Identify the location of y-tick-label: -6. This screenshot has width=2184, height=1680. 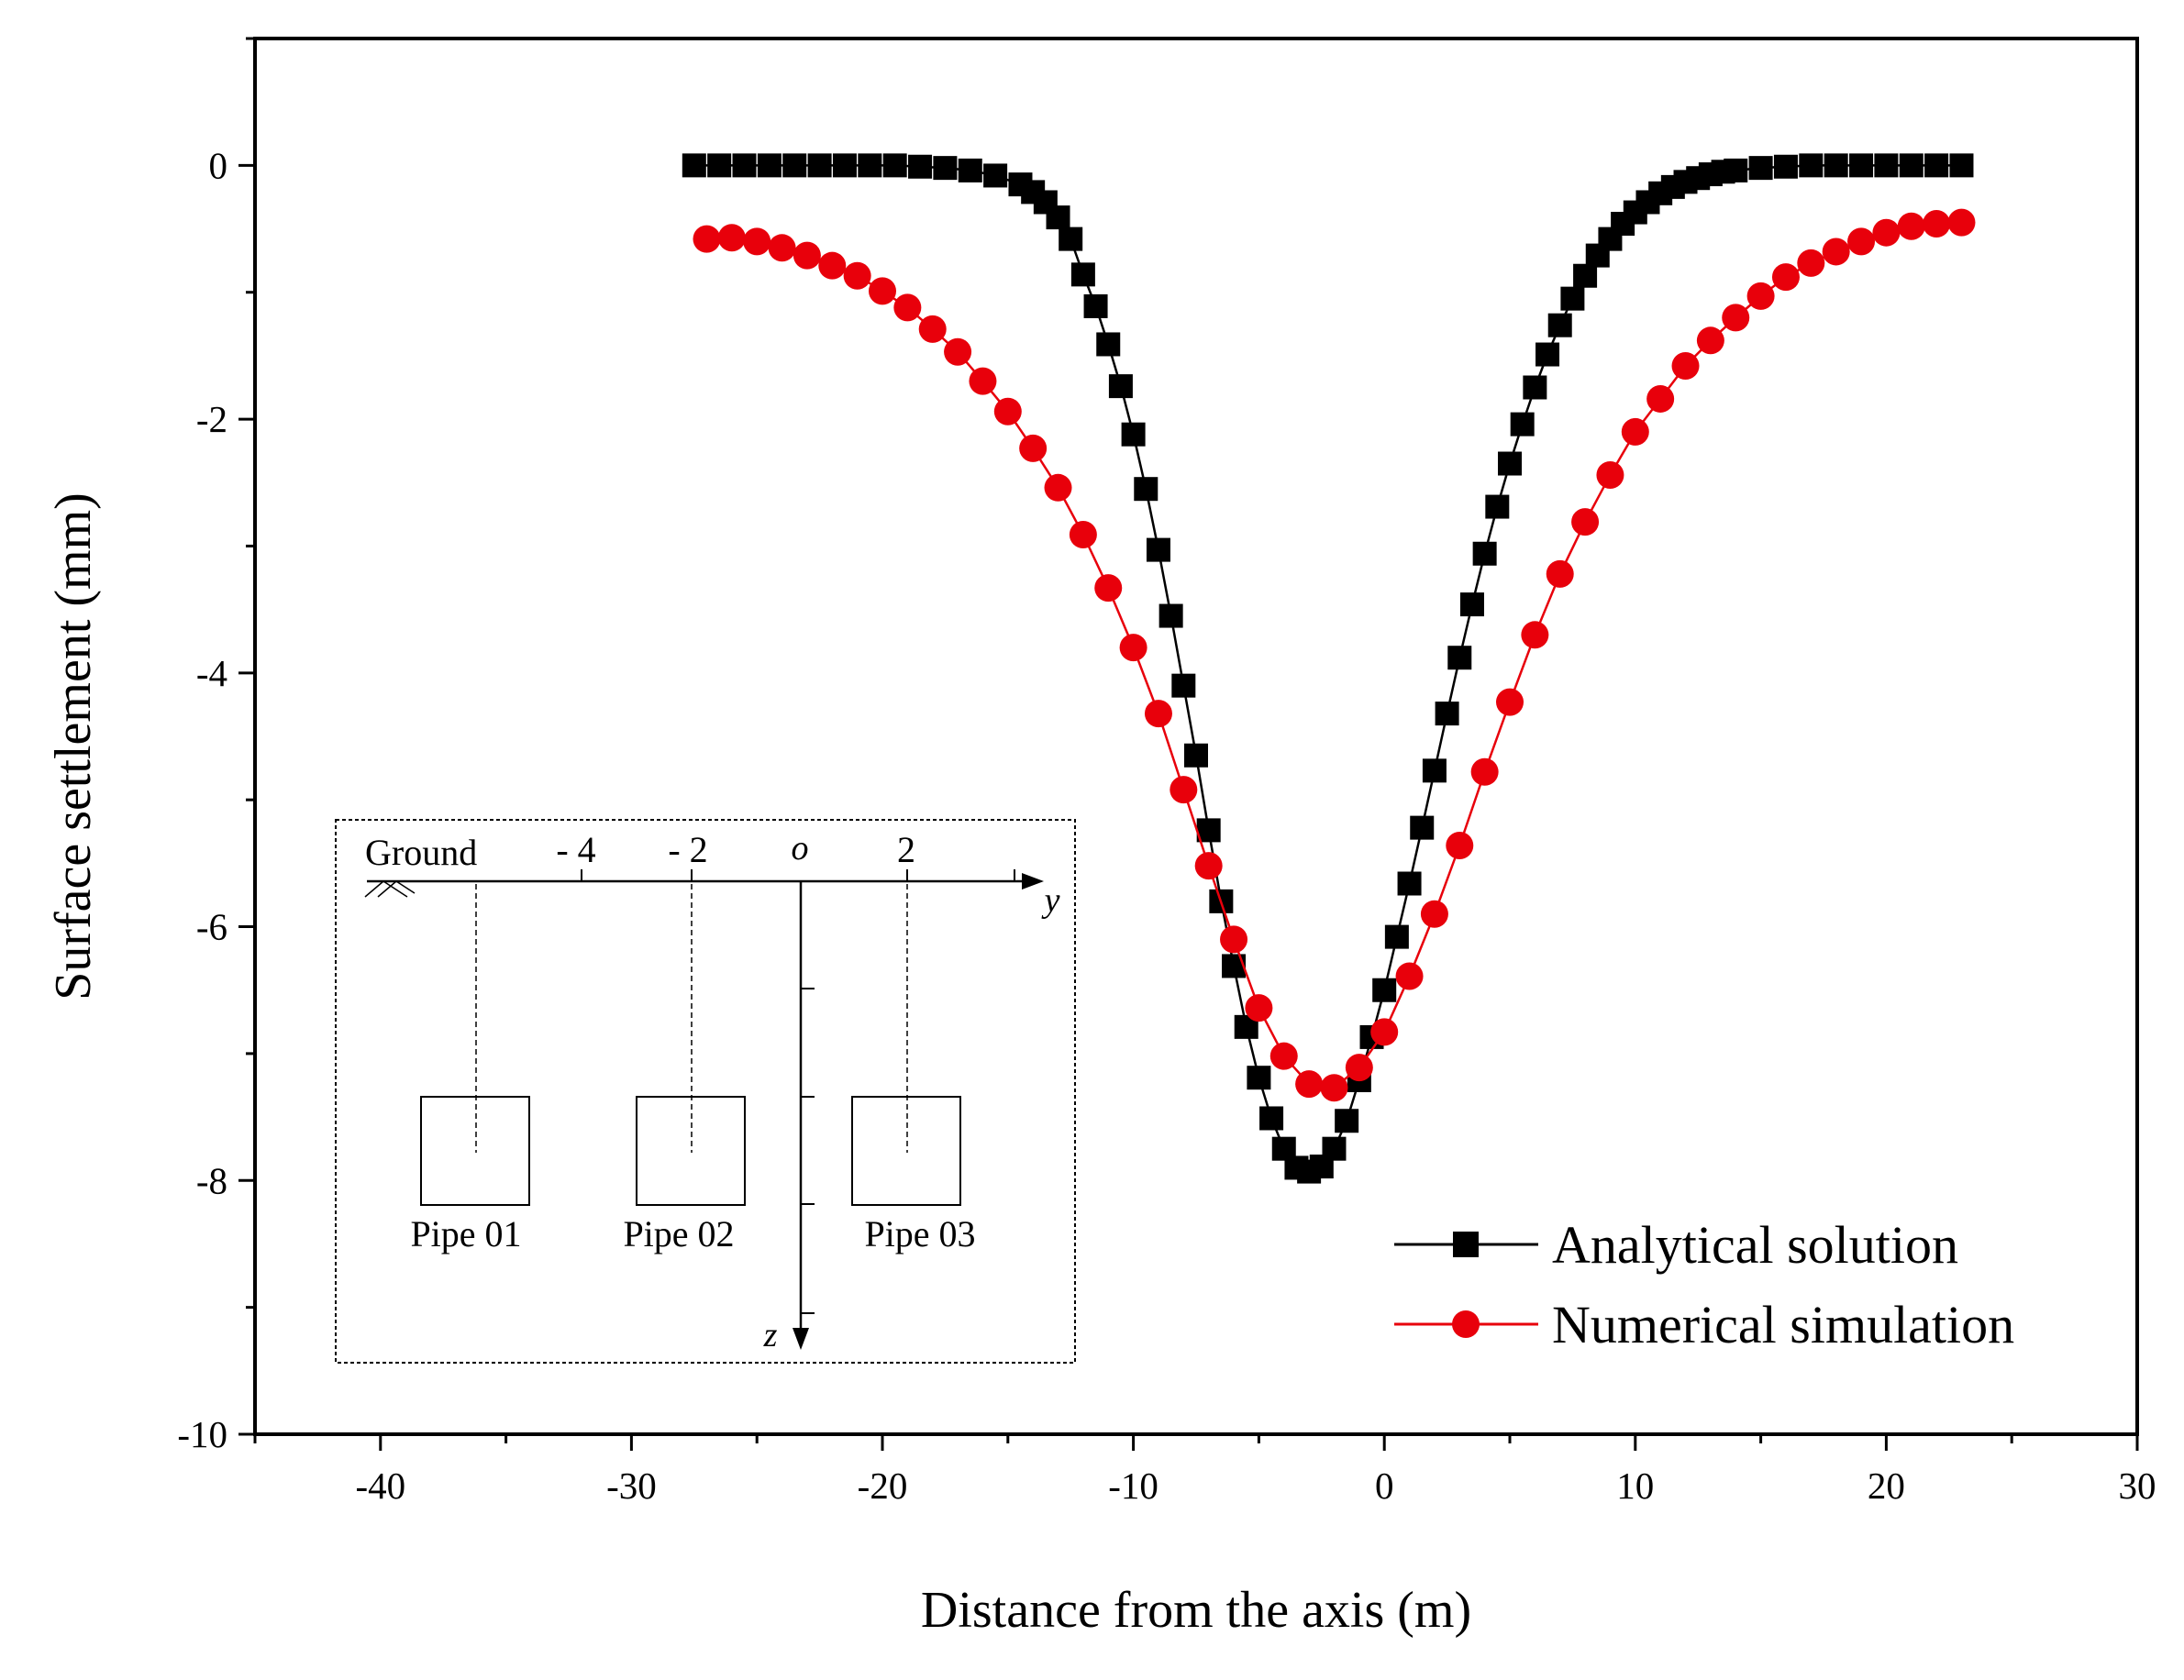
(211, 927).